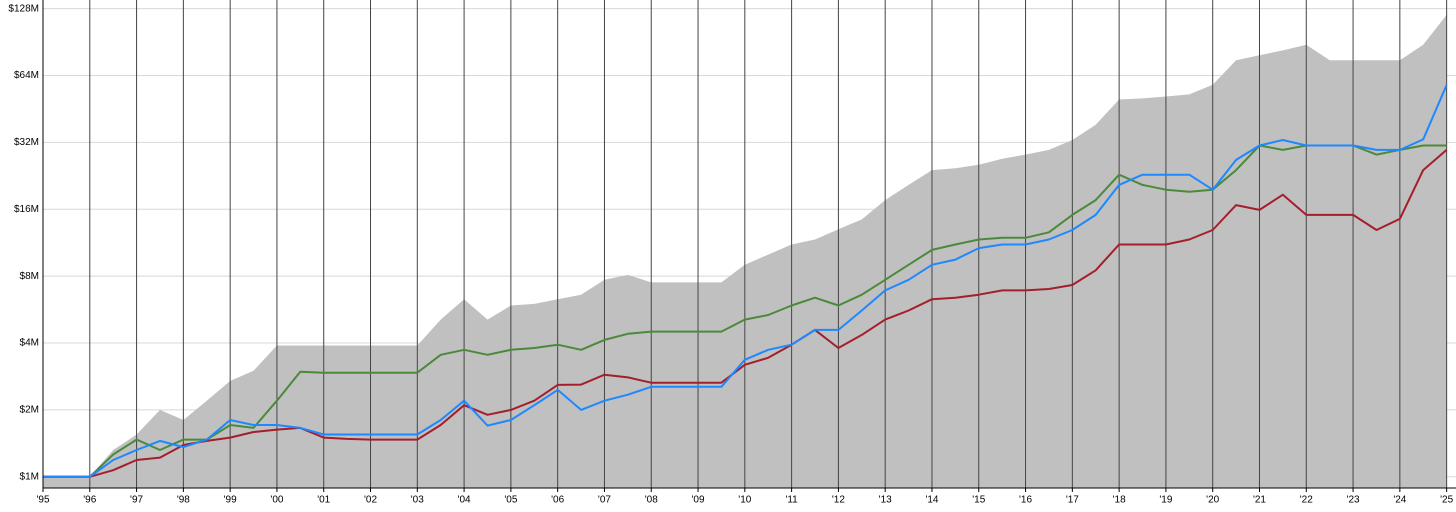 This screenshot has height=512, width=1456. I want to click on x-tick-label: '95, so click(42, 500).